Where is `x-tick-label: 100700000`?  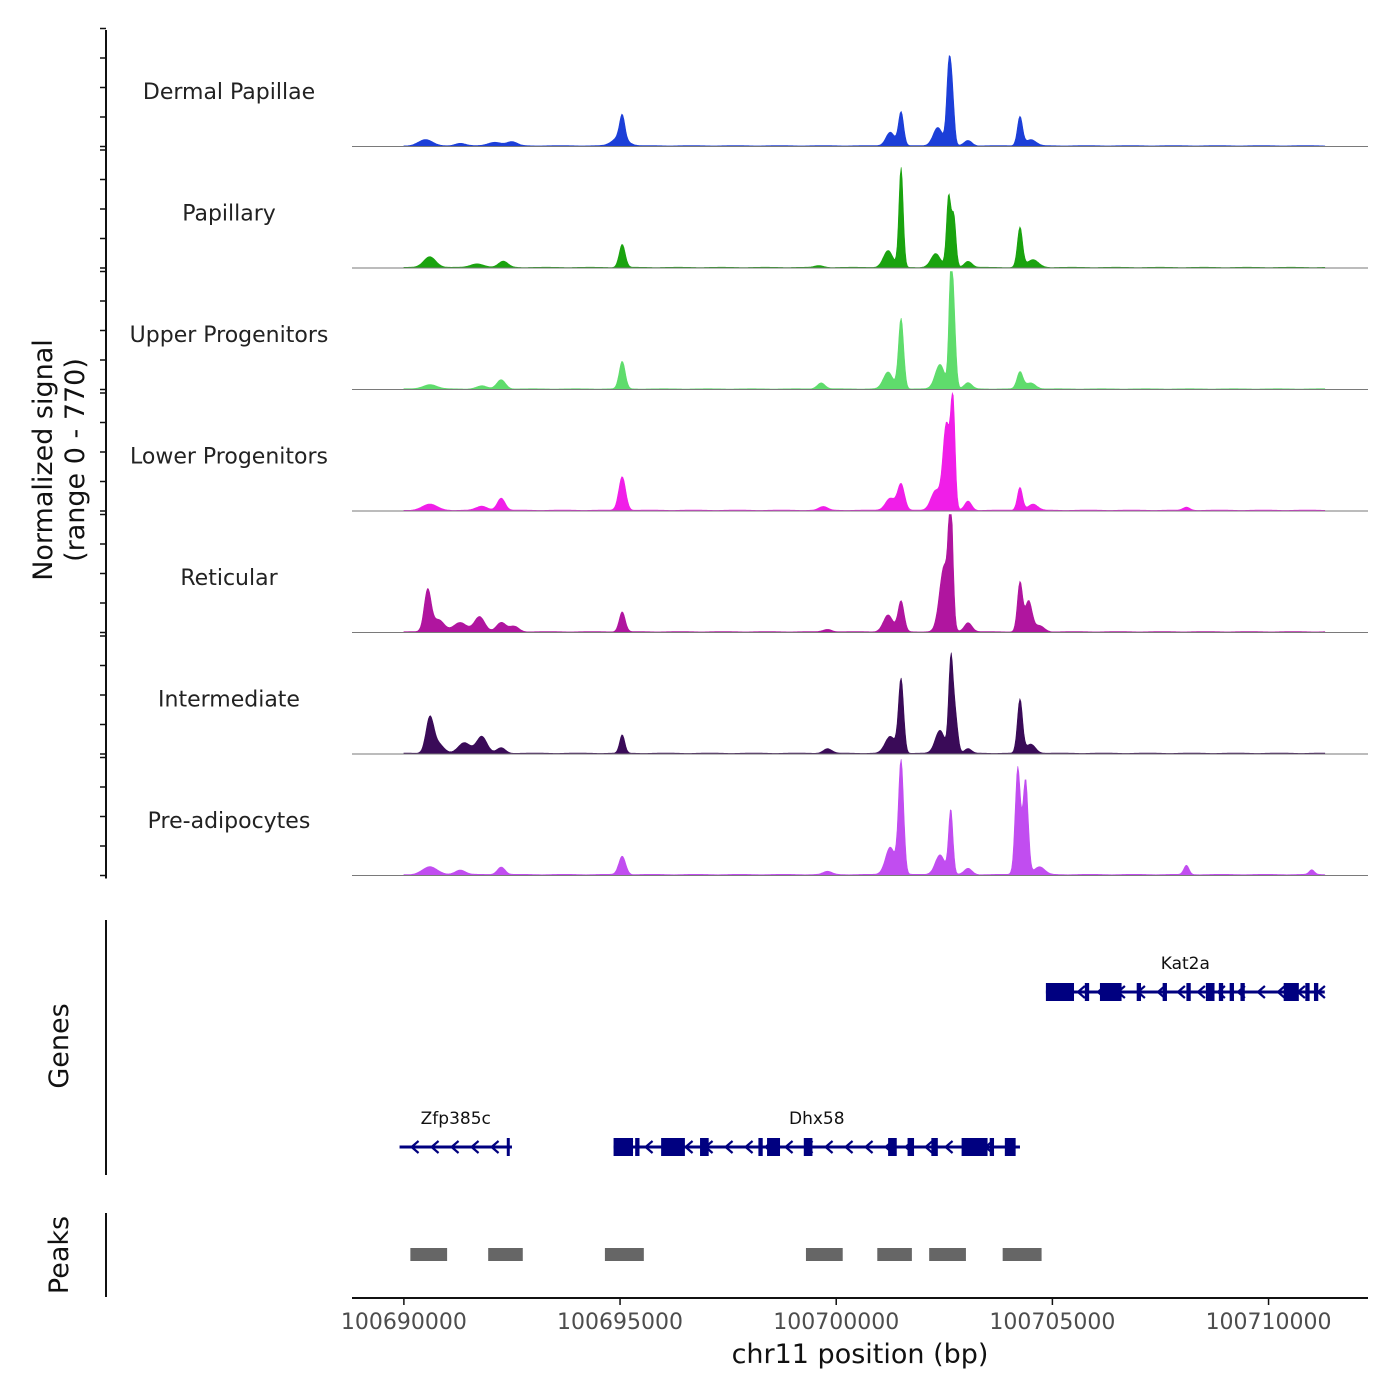 x-tick-label: 100700000 is located at coordinates (836, 1322).